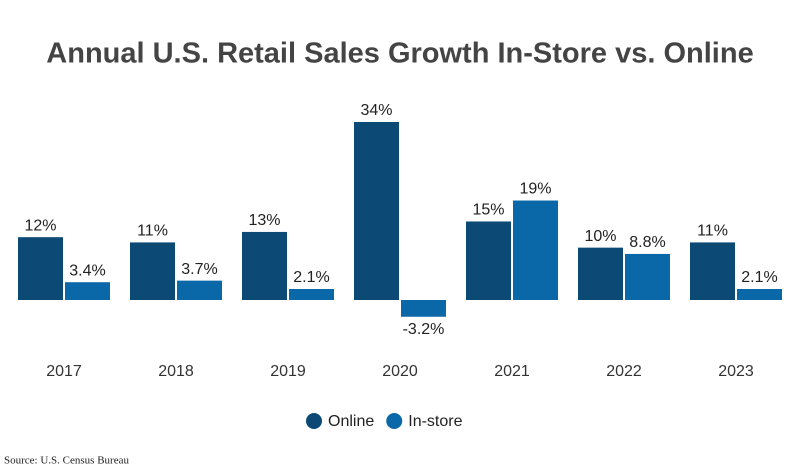  I want to click on legend-label: In-store, so click(435, 421).